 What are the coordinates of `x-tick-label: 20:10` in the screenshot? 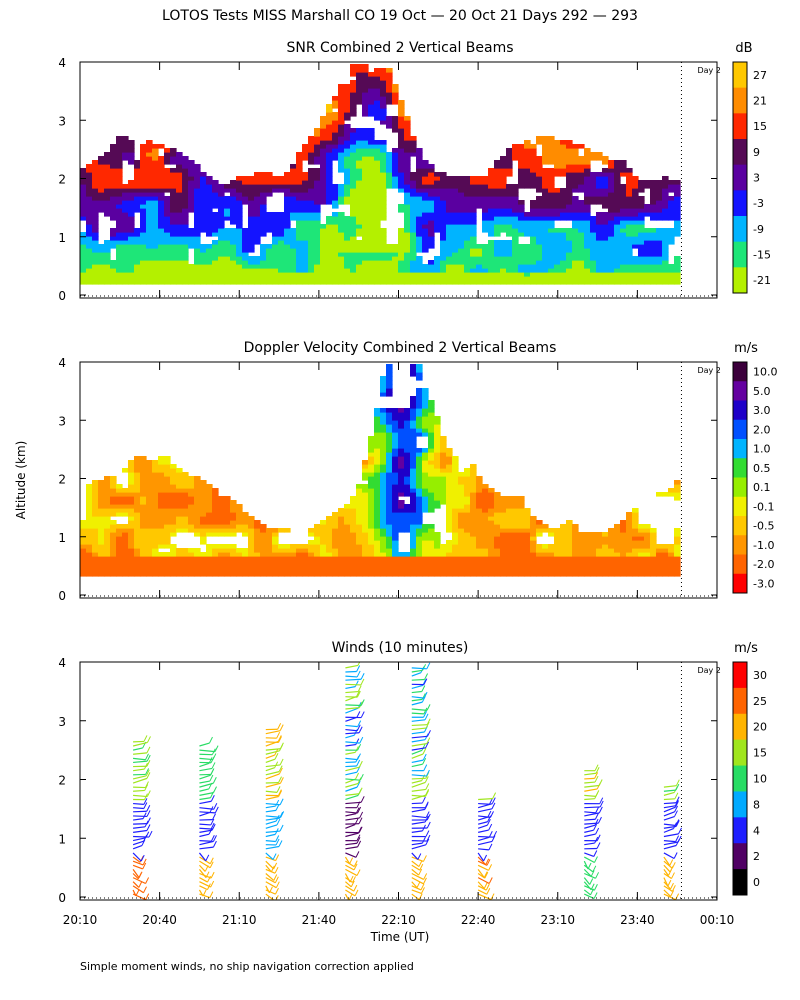 It's located at (80, 920).